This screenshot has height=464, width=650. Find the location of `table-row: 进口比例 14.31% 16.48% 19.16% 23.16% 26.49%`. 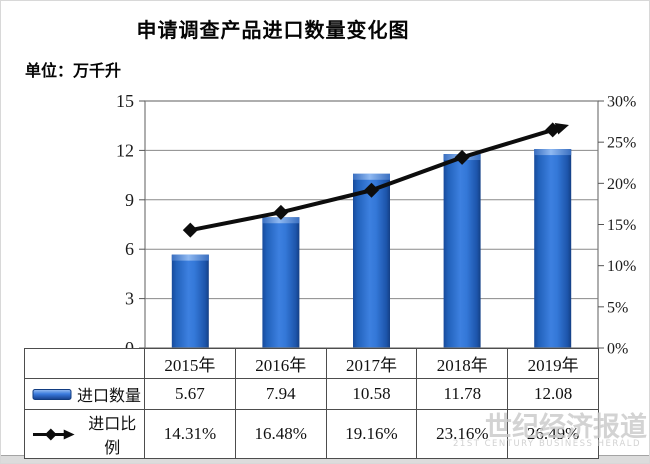

table-row: 进口比例 14.31% 16.48% 19.16% 23.16% 26.49% is located at coordinates (311, 434).